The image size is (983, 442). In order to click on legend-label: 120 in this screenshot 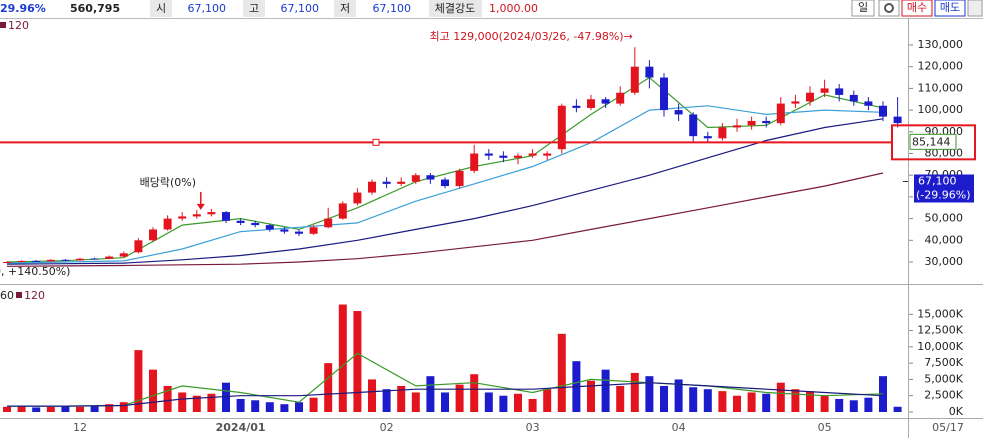, I will do `click(34, 295)`.